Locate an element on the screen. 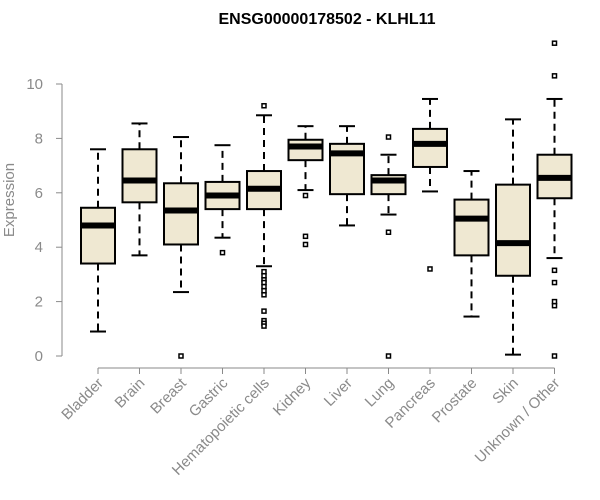 This screenshot has width=600, height=500. box-kidney is located at coordinates (305, 186).